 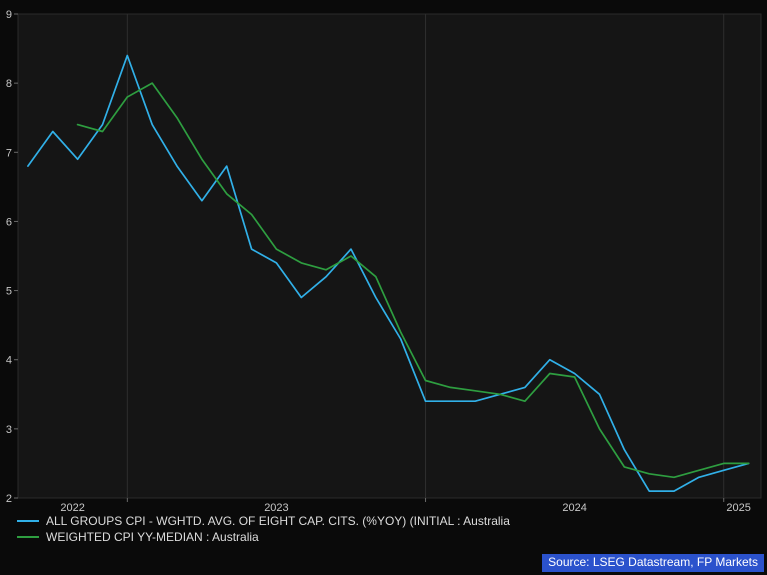 What do you see at coordinates (9, 153) in the screenshot?
I see `y-tick-label: 7` at bounding box center [9, 153].